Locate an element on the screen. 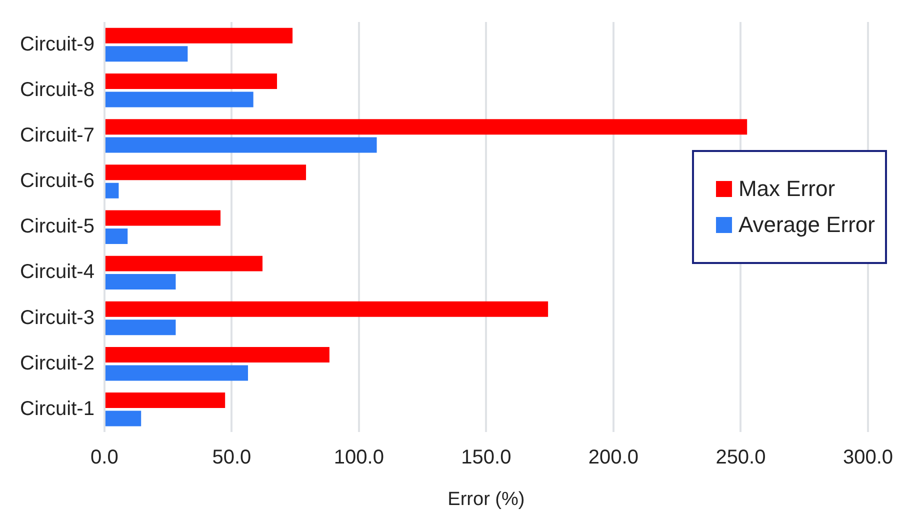 This screenshot has width=907, height=519. legend-label: Max Error is located at coordinates (787, 189).